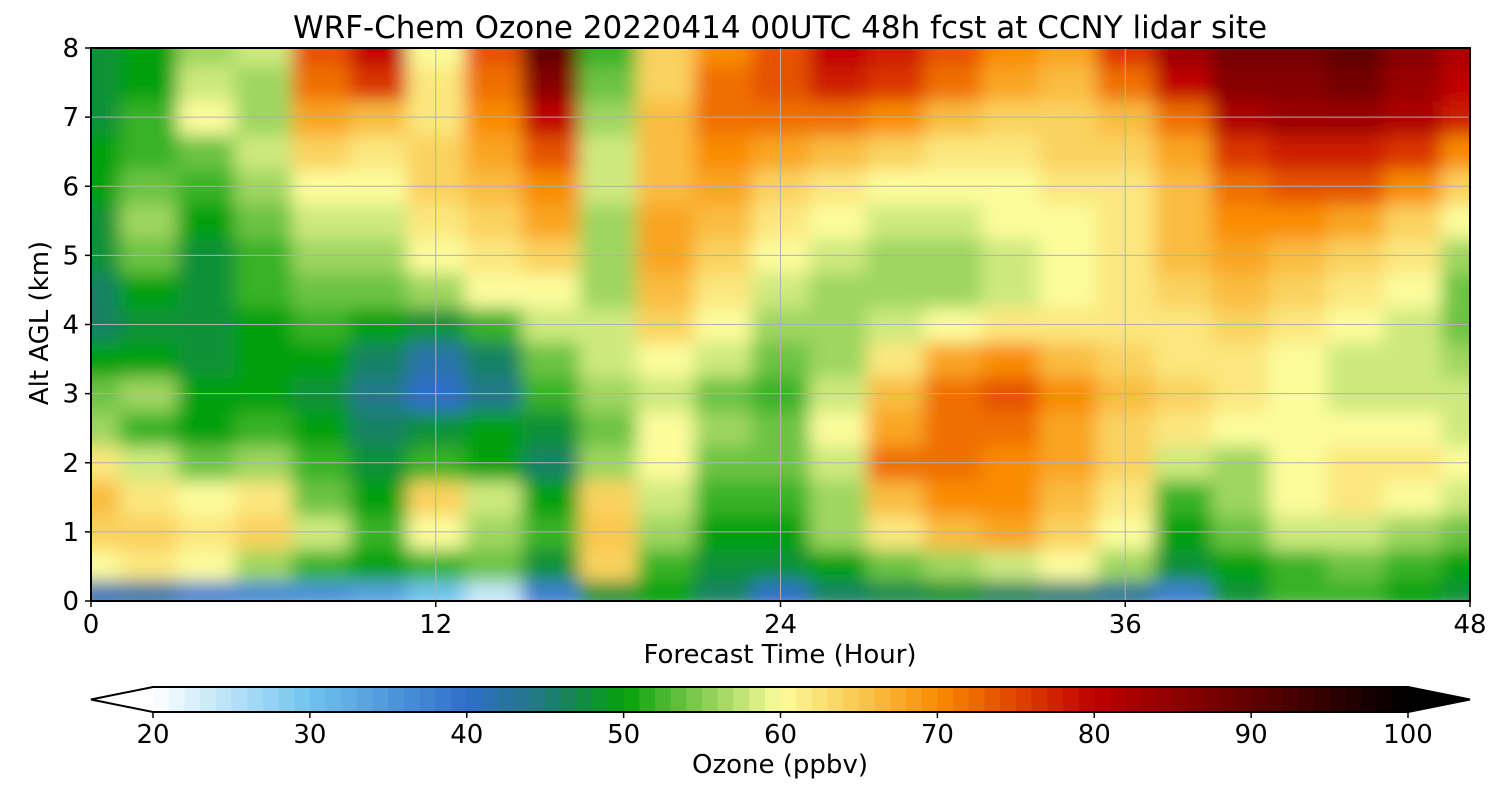 Image resolution: width=1500 pixels, height=800 pixels. What do you see at coordinates (70, 602) in the screenshot?
I see `y-tick-label: 0` at bounding box center [70, 602].